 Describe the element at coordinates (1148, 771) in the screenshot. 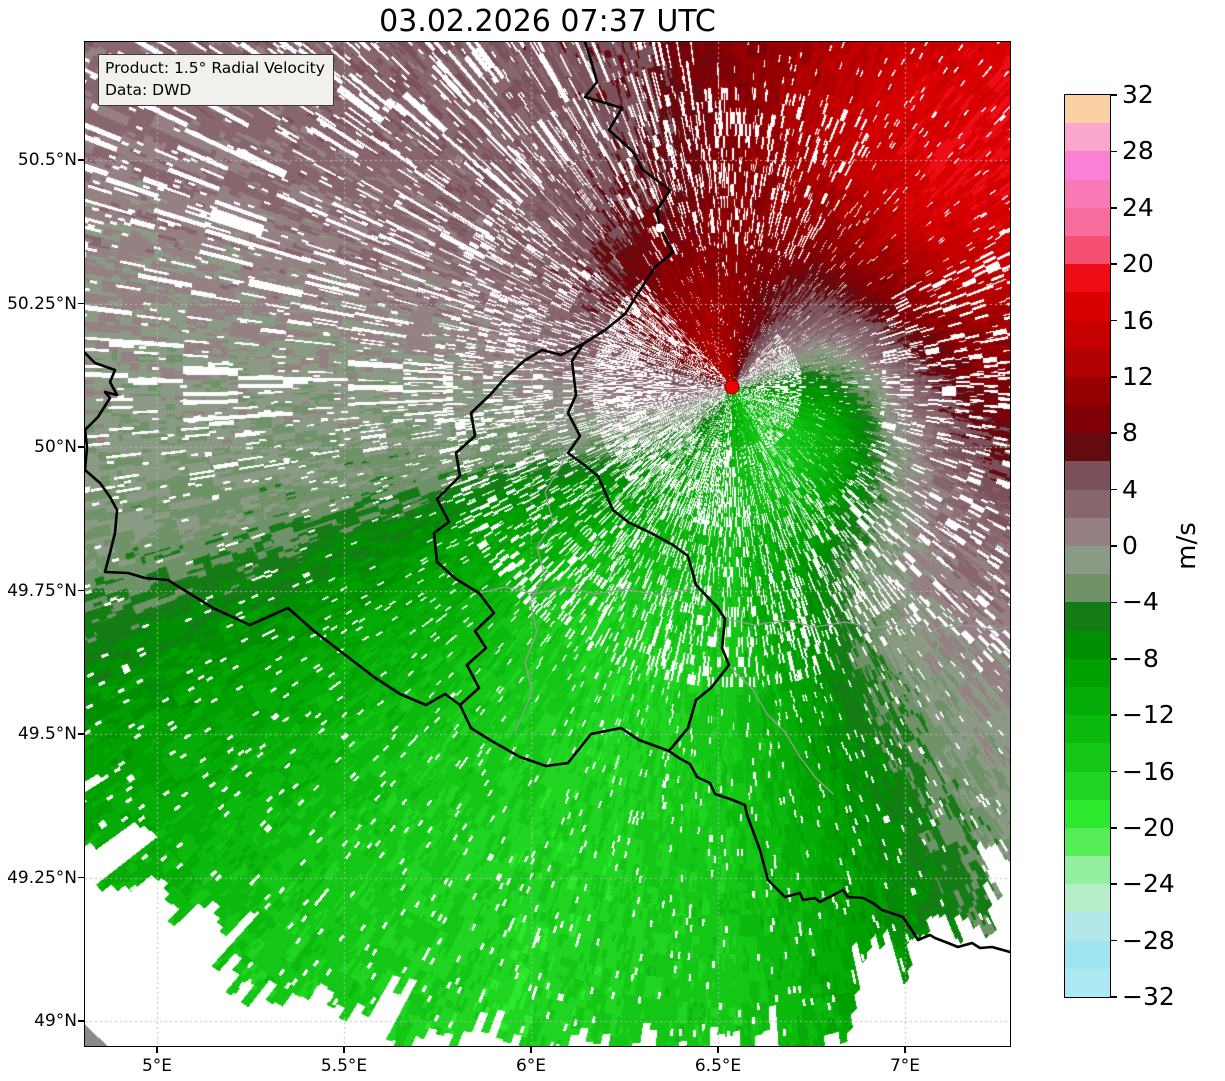

I see `colorbar-tick-label-12: −16` at that location.